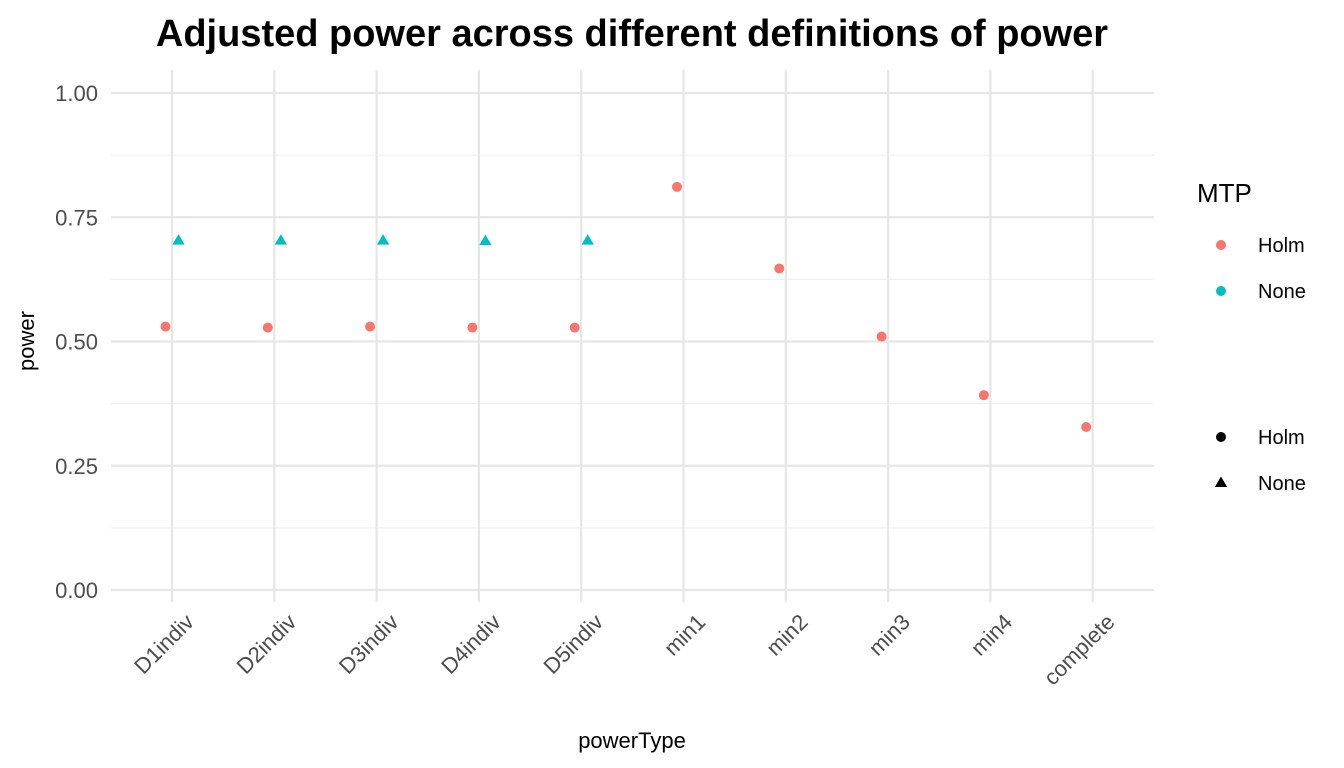 This screenshot has width=1344, height=768. Describe the element at coordinates (76, 93) in the screenshot. I see `y-tick-label: 1.00` at that location.